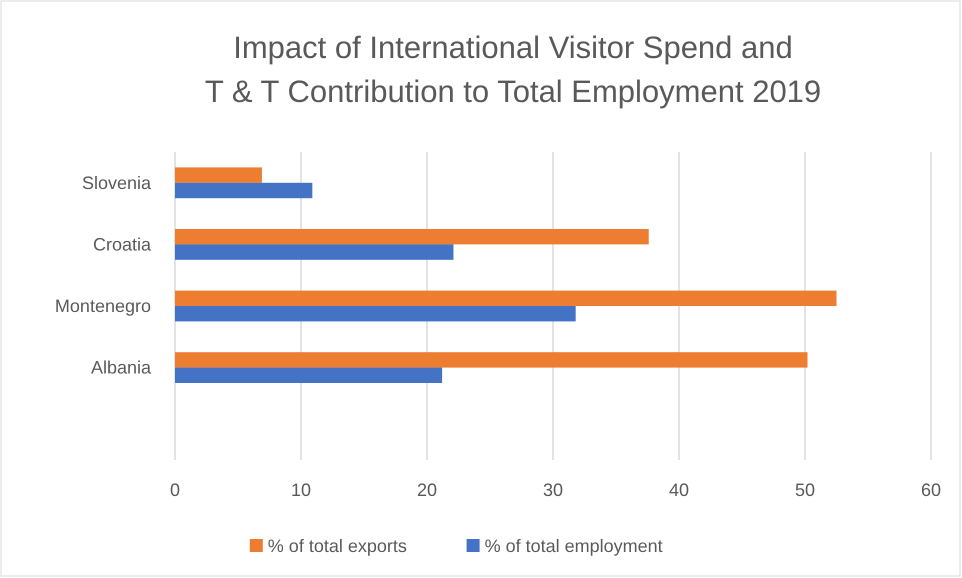 The height and width of the screenshot is (578, 962). What do you see at coordinates (175, 490) in the screenshot?
I see `x-tick-label: 0` at bounding box center [175, 490].